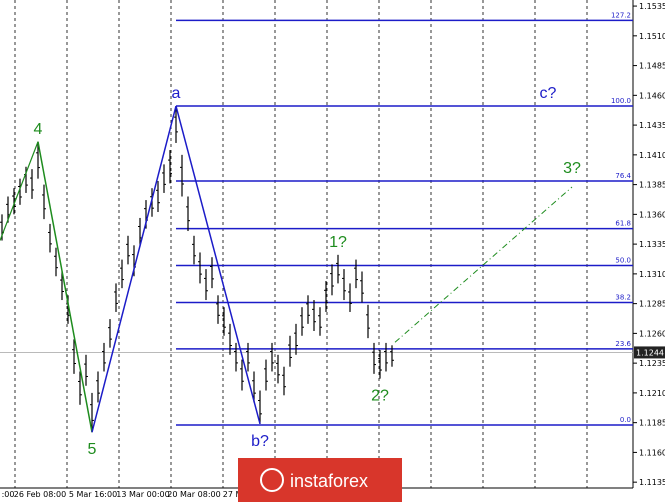 The width and height of the screenshot is (665, 504). I want to click on logo-text: instaforex, so click(329, 481).